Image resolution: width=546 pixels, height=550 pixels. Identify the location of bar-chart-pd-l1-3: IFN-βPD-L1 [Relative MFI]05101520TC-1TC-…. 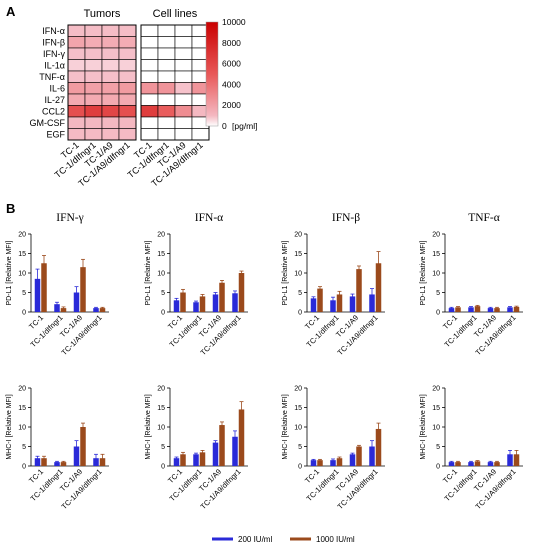
(333, 284).